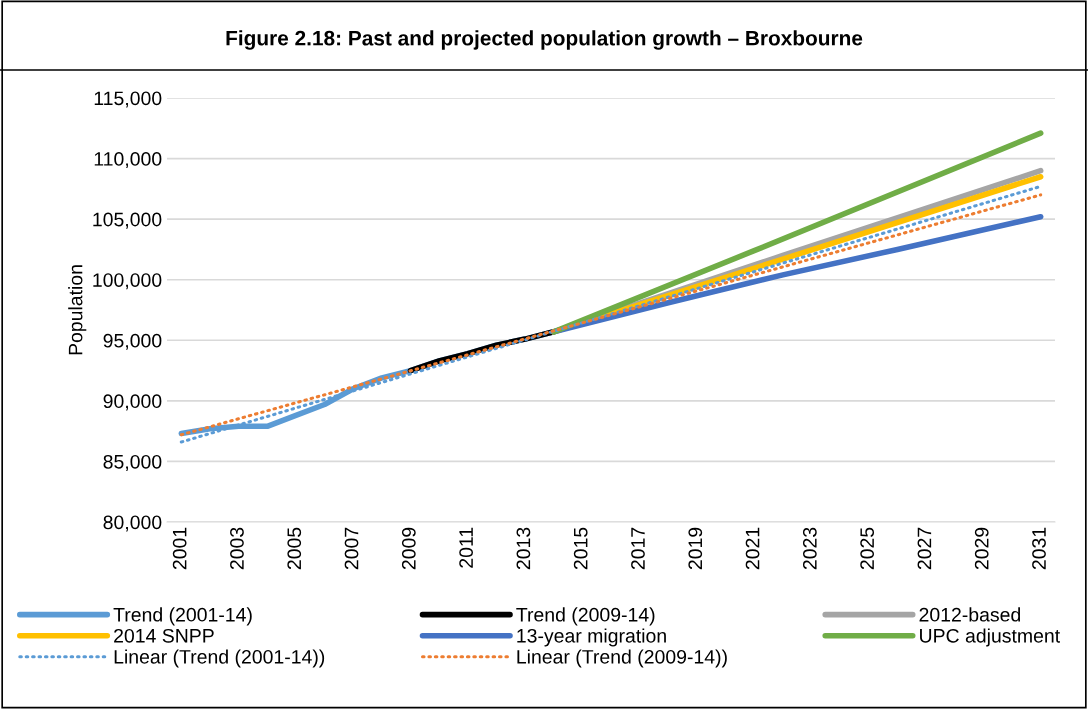 The image size is (1088, 709). I want to click on y-axis-title: Population, so click(77, 310).